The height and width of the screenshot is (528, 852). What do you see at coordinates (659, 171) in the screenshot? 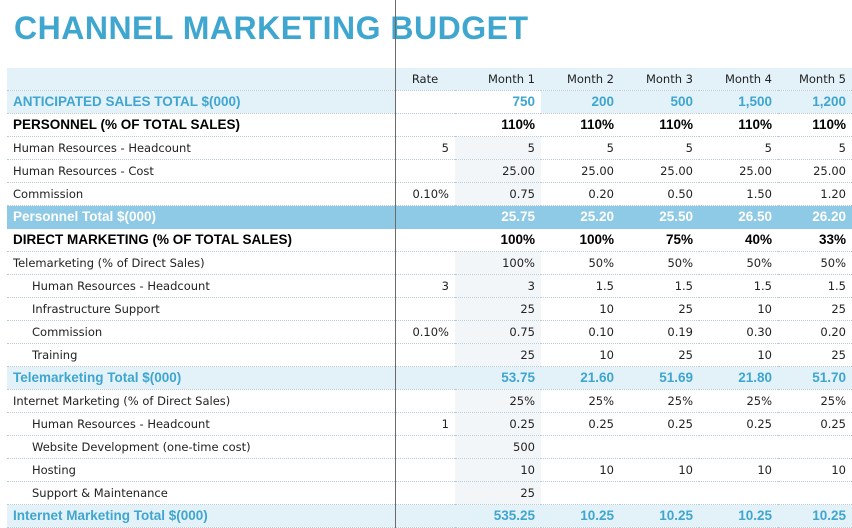
I see `month-3-cell: 25.00` at bounding box center [659, 171].